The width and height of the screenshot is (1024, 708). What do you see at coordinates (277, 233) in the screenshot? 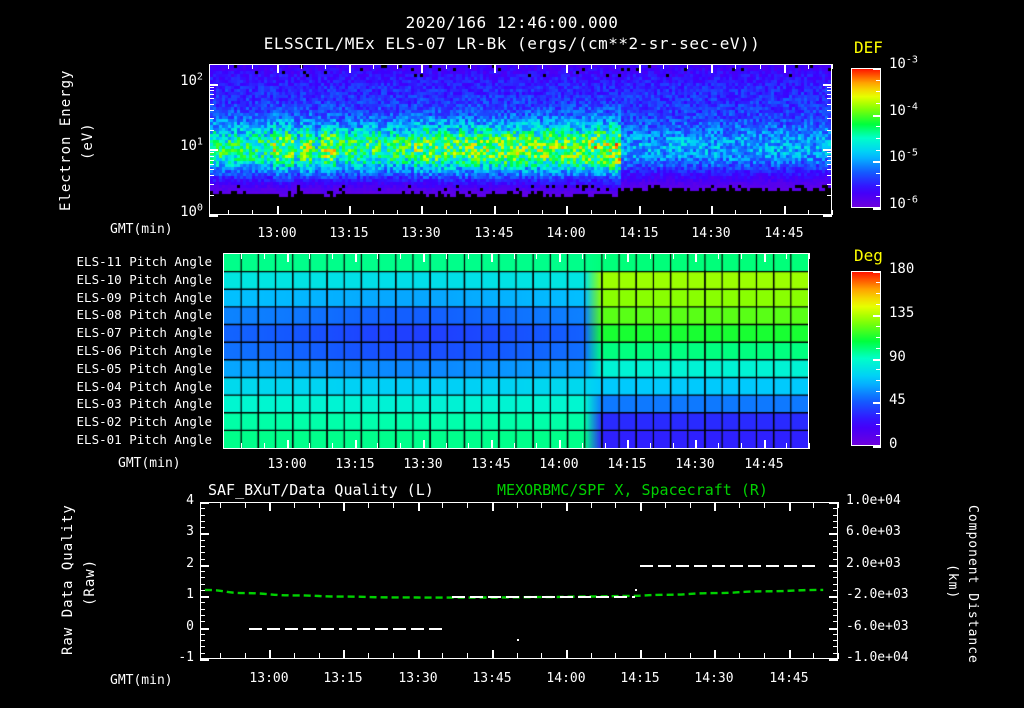
I see `top-xtick-label: 13:00` at bounding box center [277, 233].